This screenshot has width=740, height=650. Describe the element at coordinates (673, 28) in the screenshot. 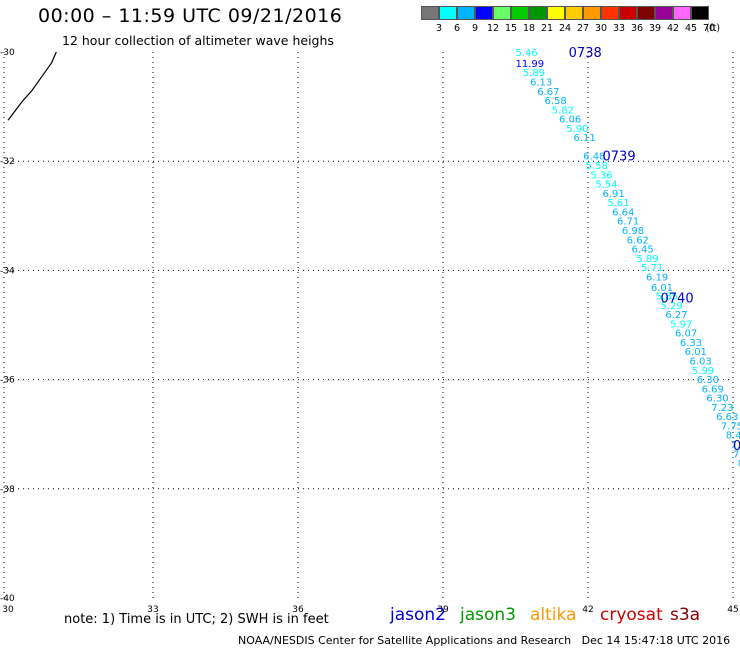

I see `legend-label-42: 42` at that location.